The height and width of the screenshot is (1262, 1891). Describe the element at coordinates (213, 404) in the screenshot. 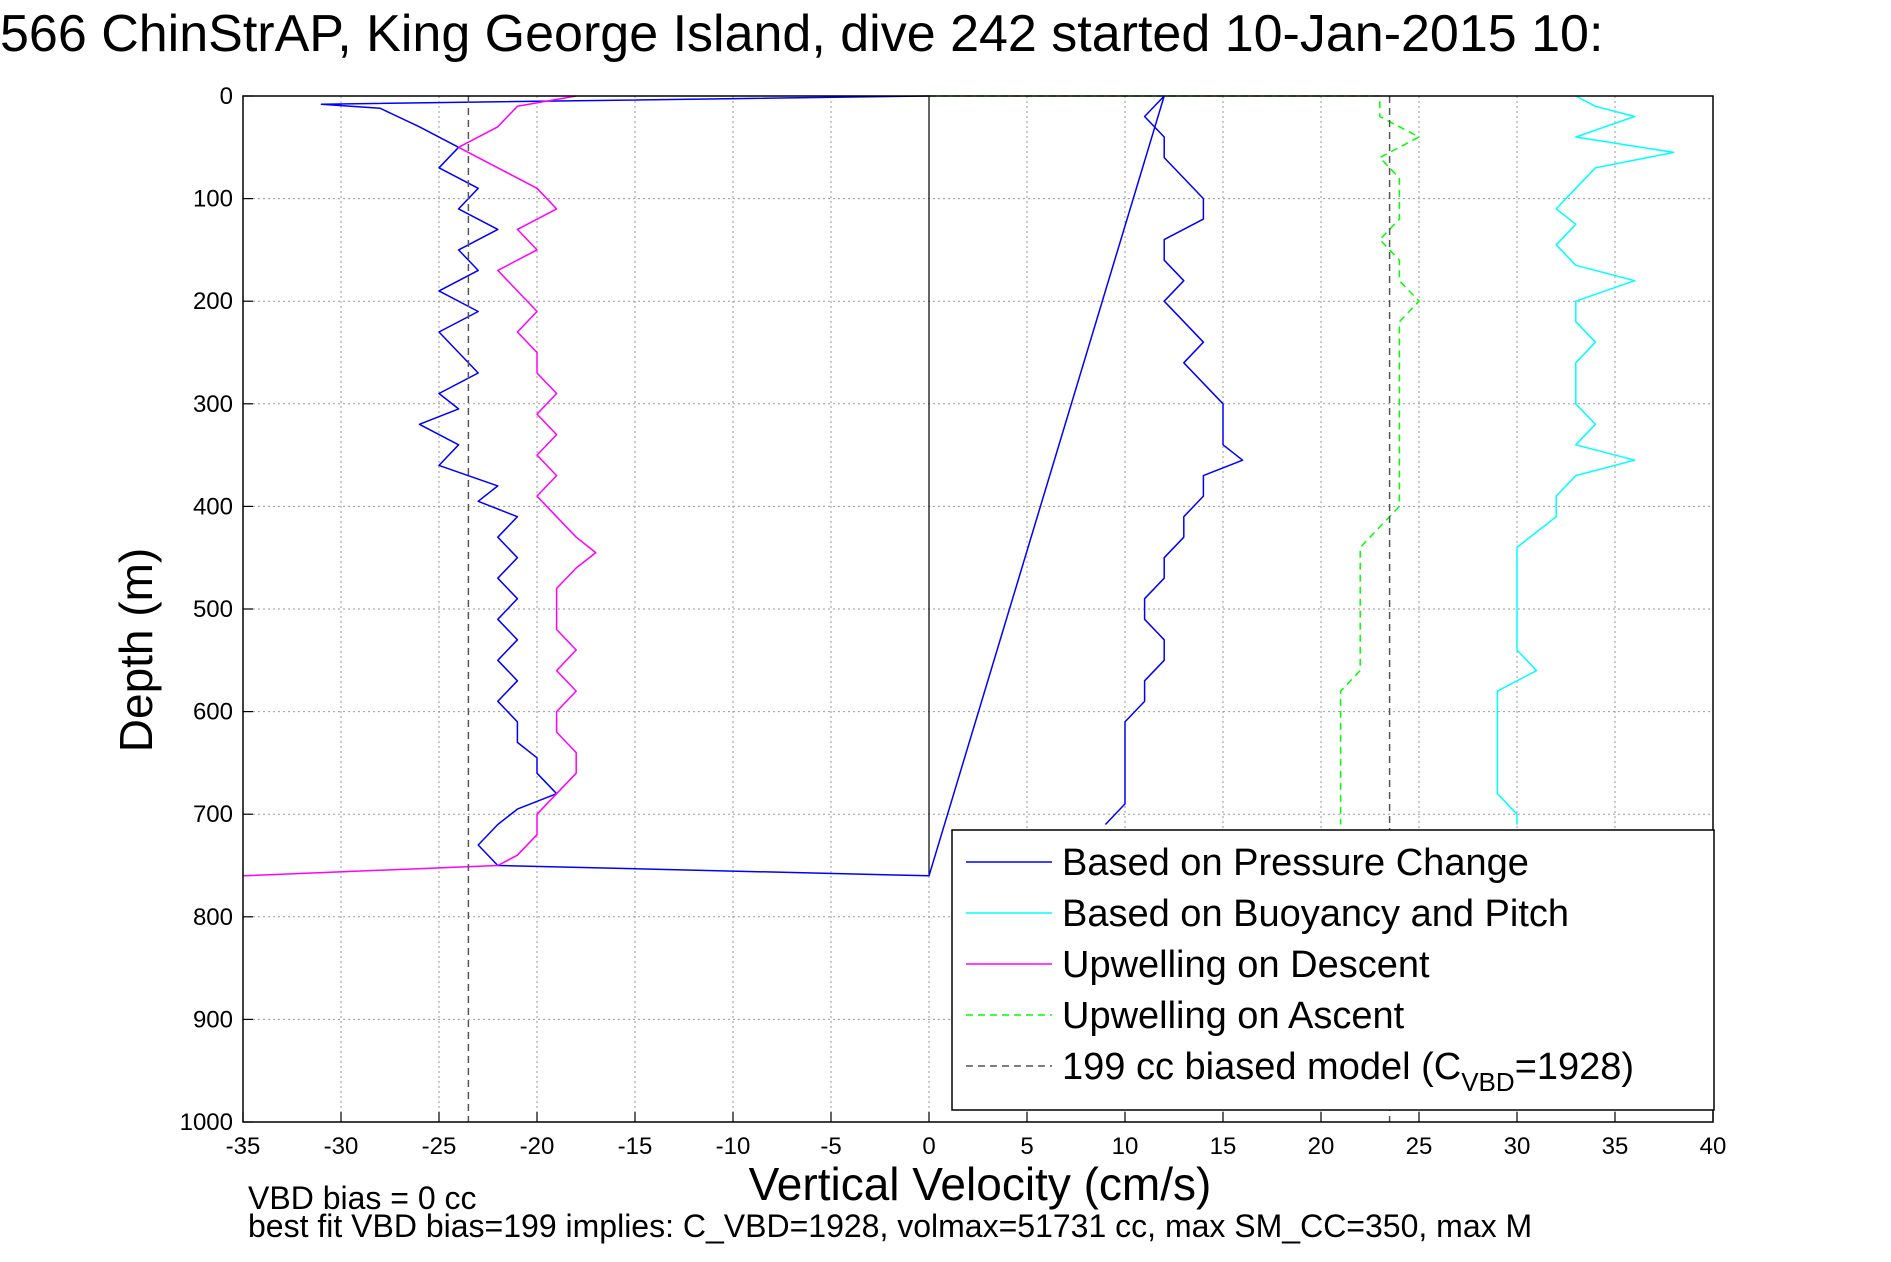

I see `y-tick-label: 300` at that location.